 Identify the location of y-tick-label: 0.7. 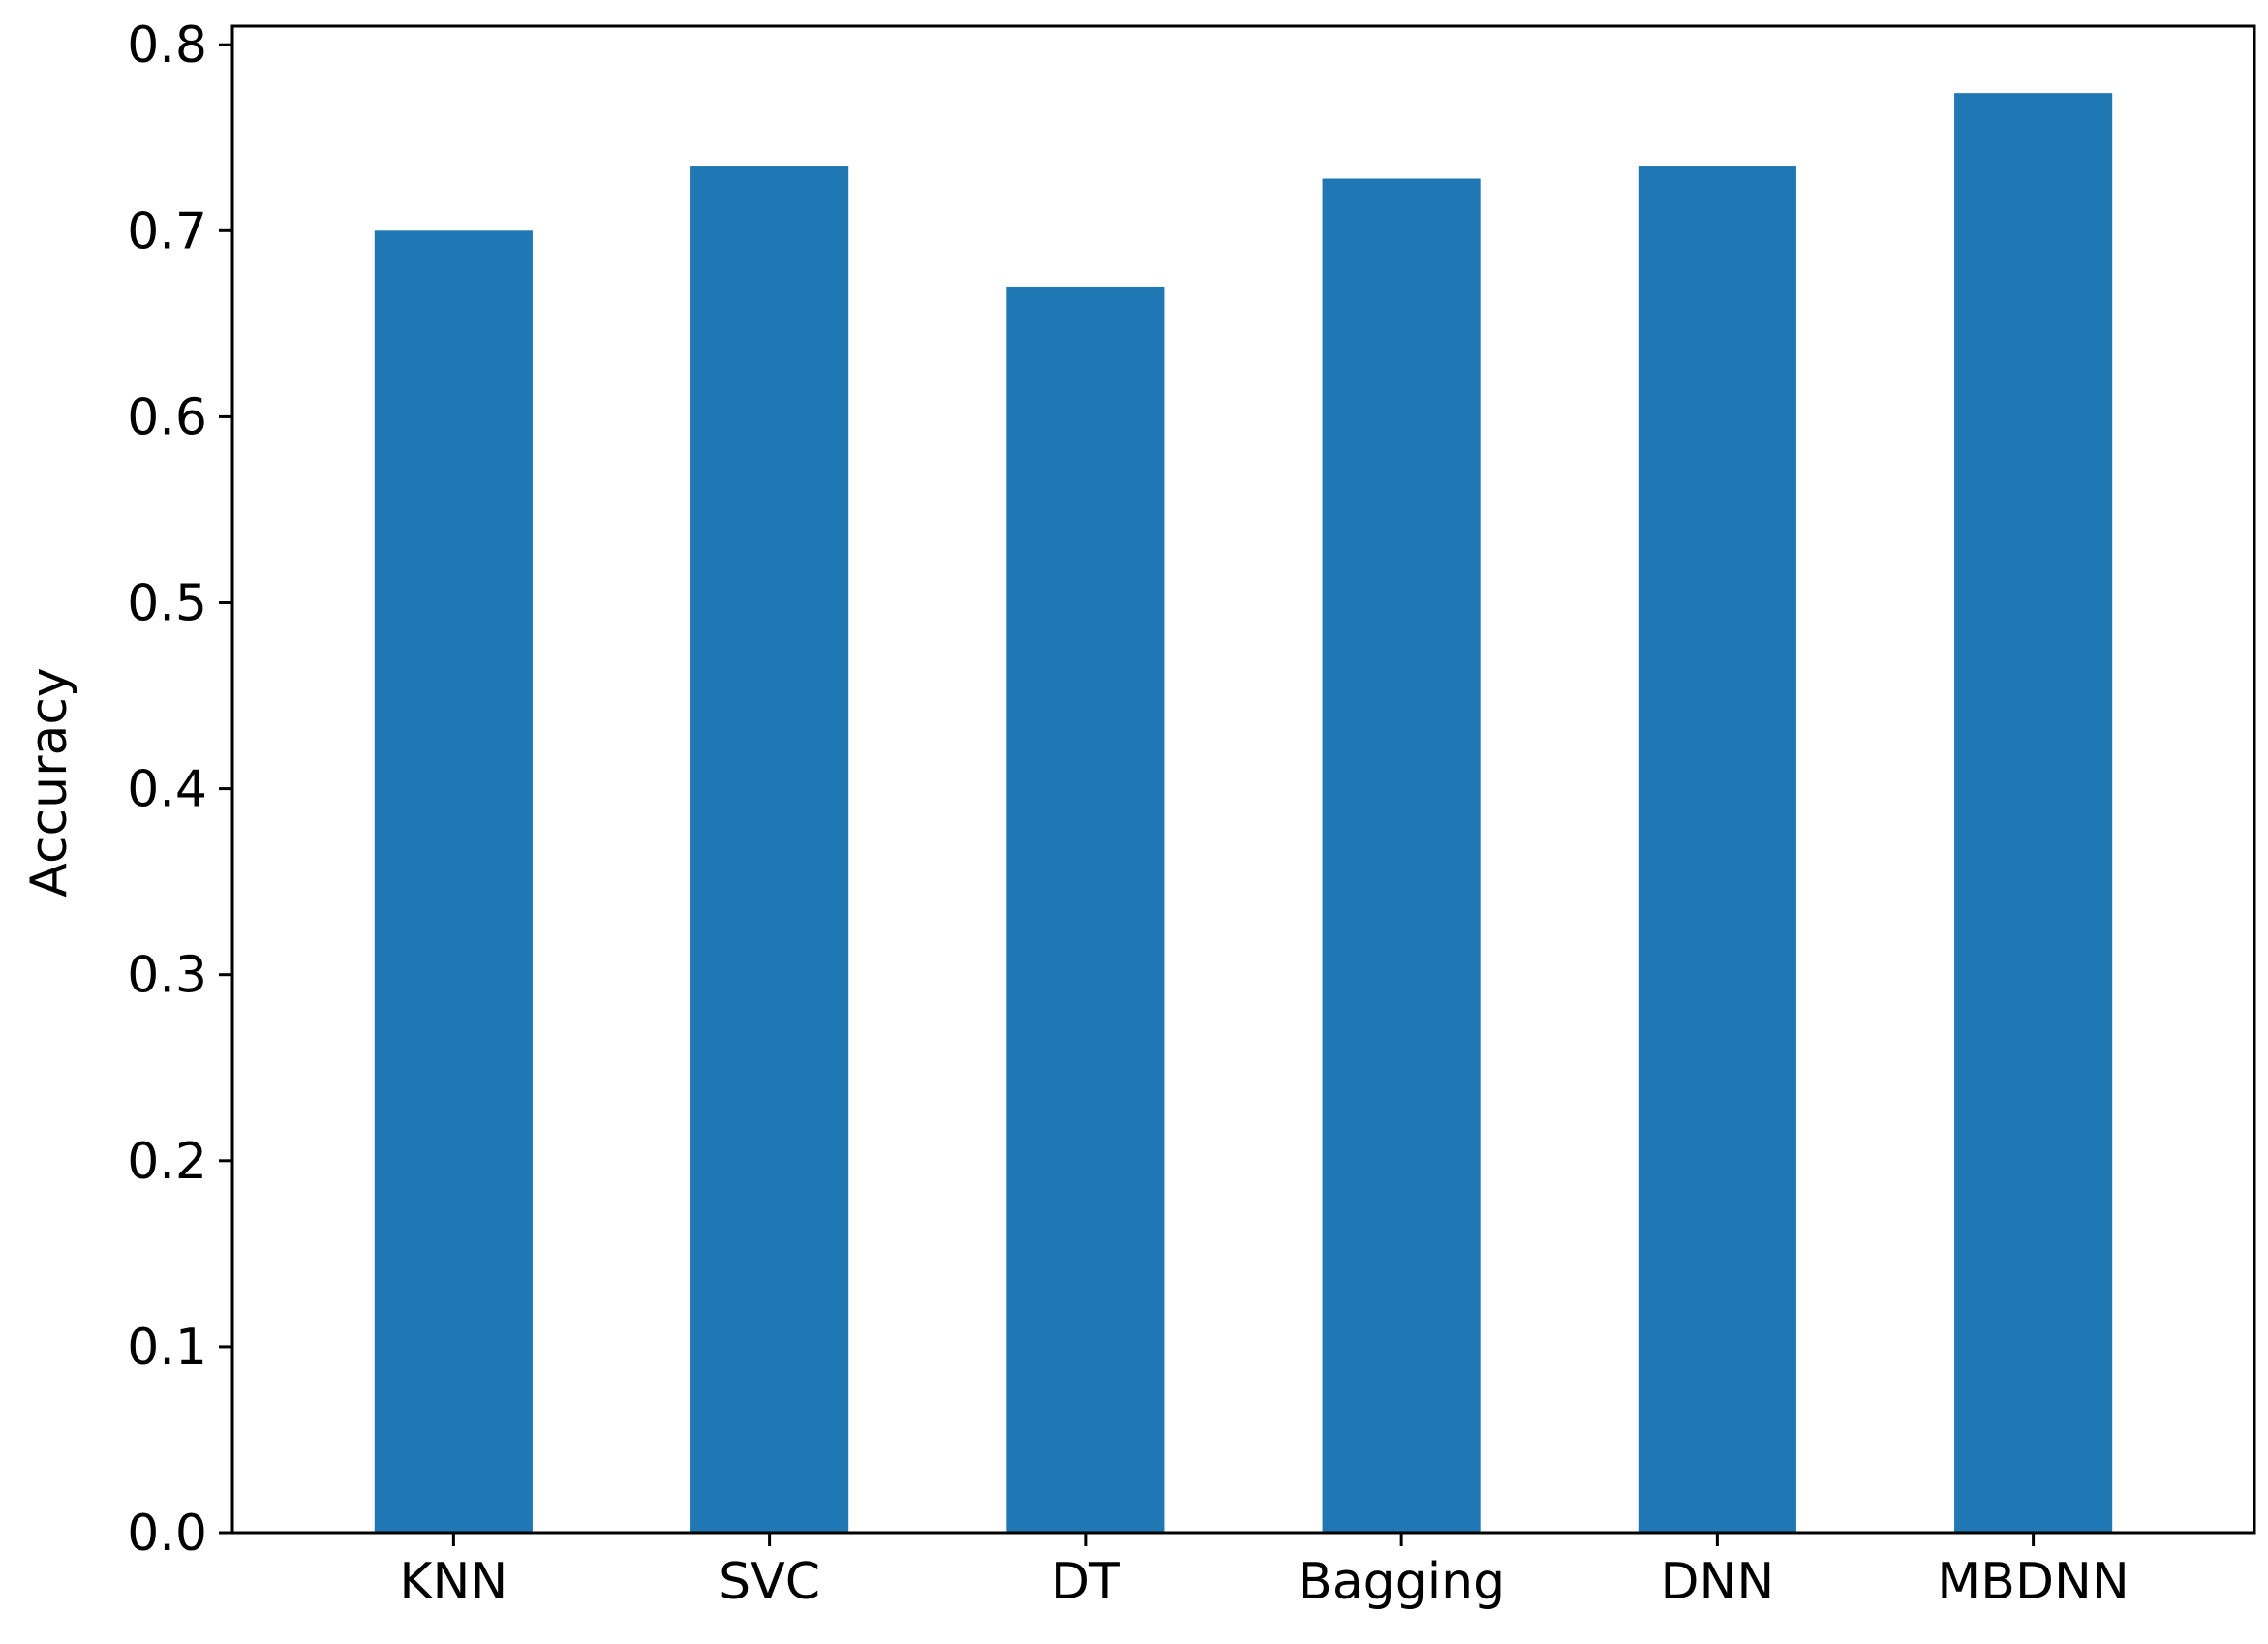
(167, 231).